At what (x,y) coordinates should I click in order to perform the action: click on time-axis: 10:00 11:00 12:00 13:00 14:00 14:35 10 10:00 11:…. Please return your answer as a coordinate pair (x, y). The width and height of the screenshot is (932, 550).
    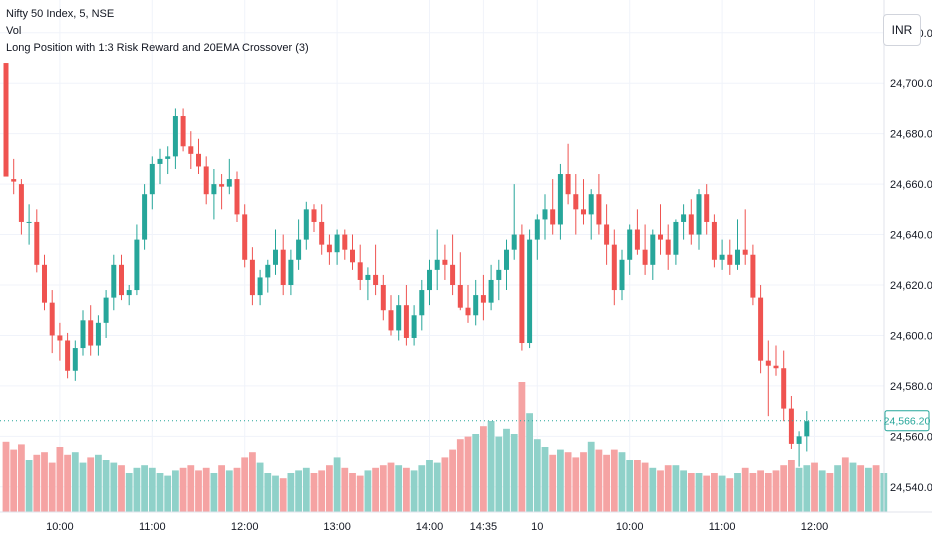
    Looking at the image, I should click on (437, 527).